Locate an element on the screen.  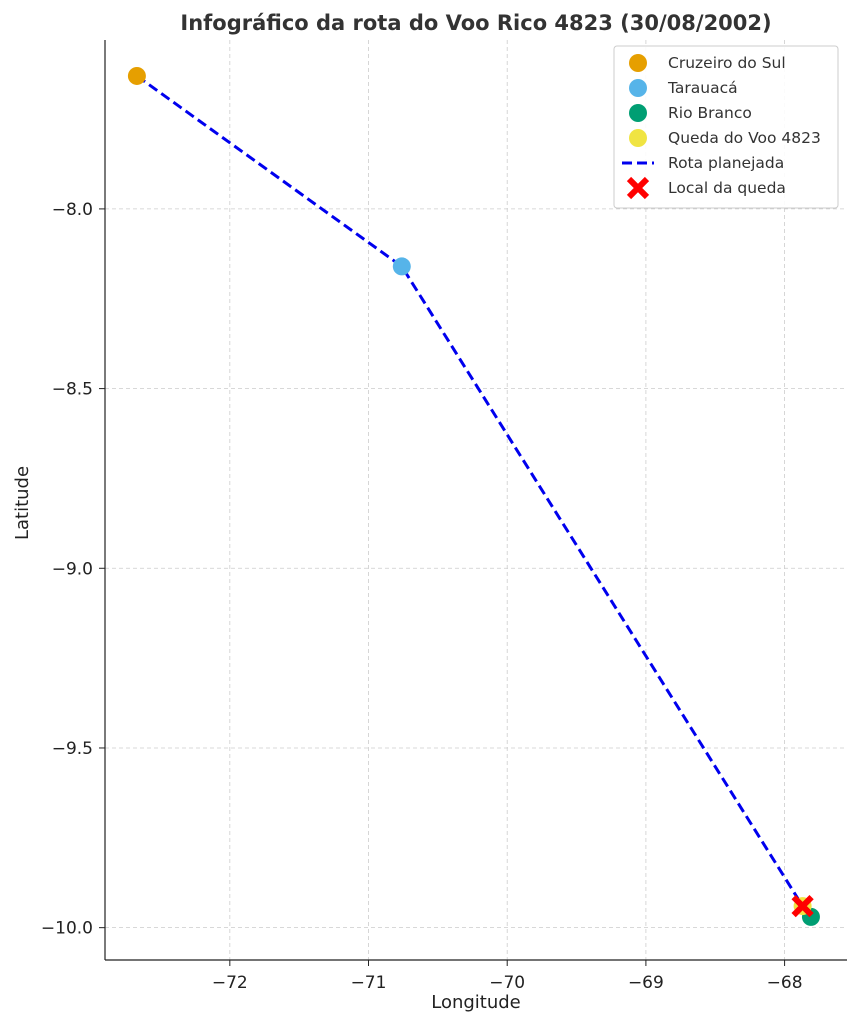
y-axis-title: Latitude is located at coordinates (22, 503).